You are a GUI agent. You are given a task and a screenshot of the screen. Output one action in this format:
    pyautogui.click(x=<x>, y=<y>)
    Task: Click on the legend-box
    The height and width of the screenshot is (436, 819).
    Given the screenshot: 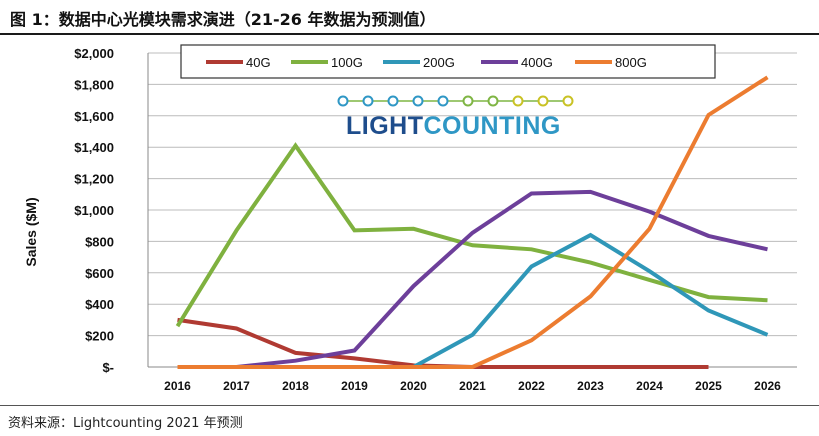 What is the action you would take?
    pyautogui.click(x=448, y=61)
    